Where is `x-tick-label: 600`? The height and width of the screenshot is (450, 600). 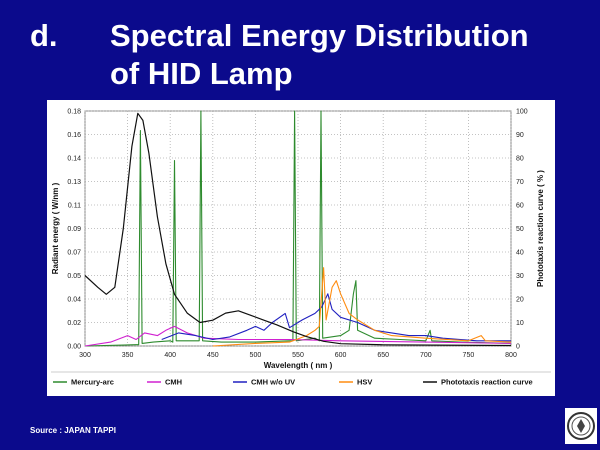
x-tick-label: 600 is located at coordinates (341, 355).